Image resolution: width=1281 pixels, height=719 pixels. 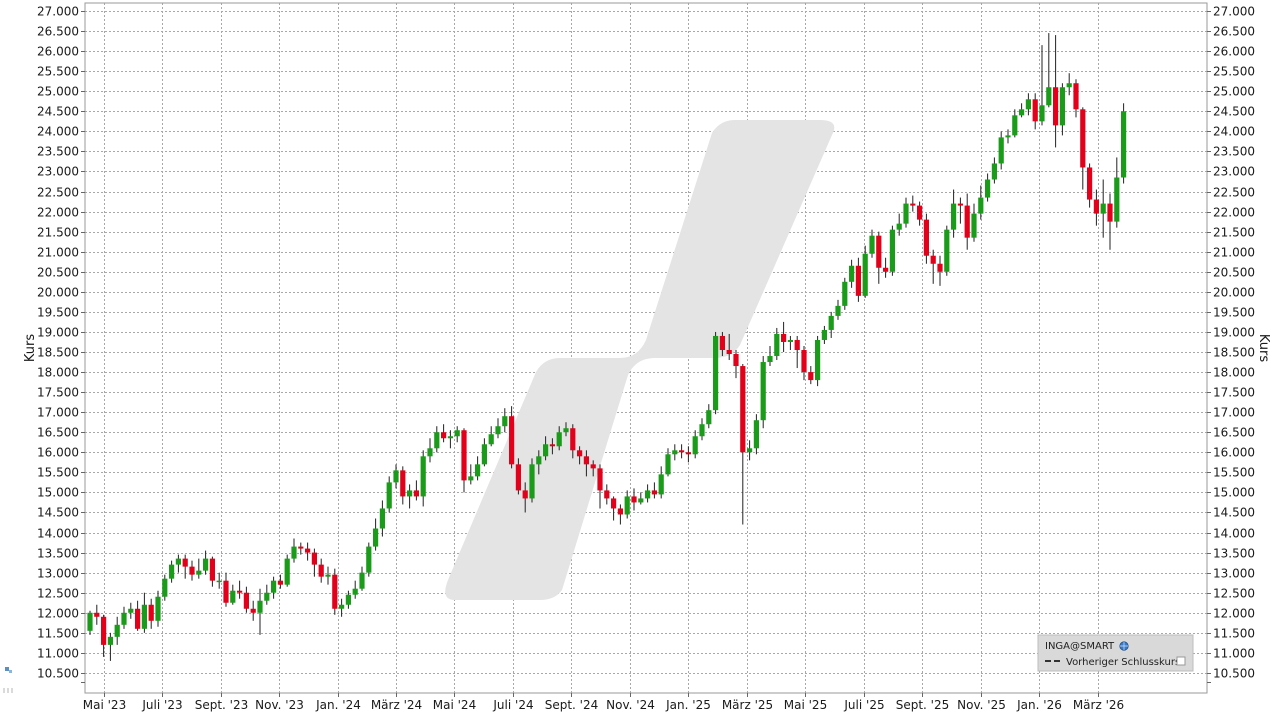 I want to click on y-tick-label: 18.000, so click(x=58, y=373).